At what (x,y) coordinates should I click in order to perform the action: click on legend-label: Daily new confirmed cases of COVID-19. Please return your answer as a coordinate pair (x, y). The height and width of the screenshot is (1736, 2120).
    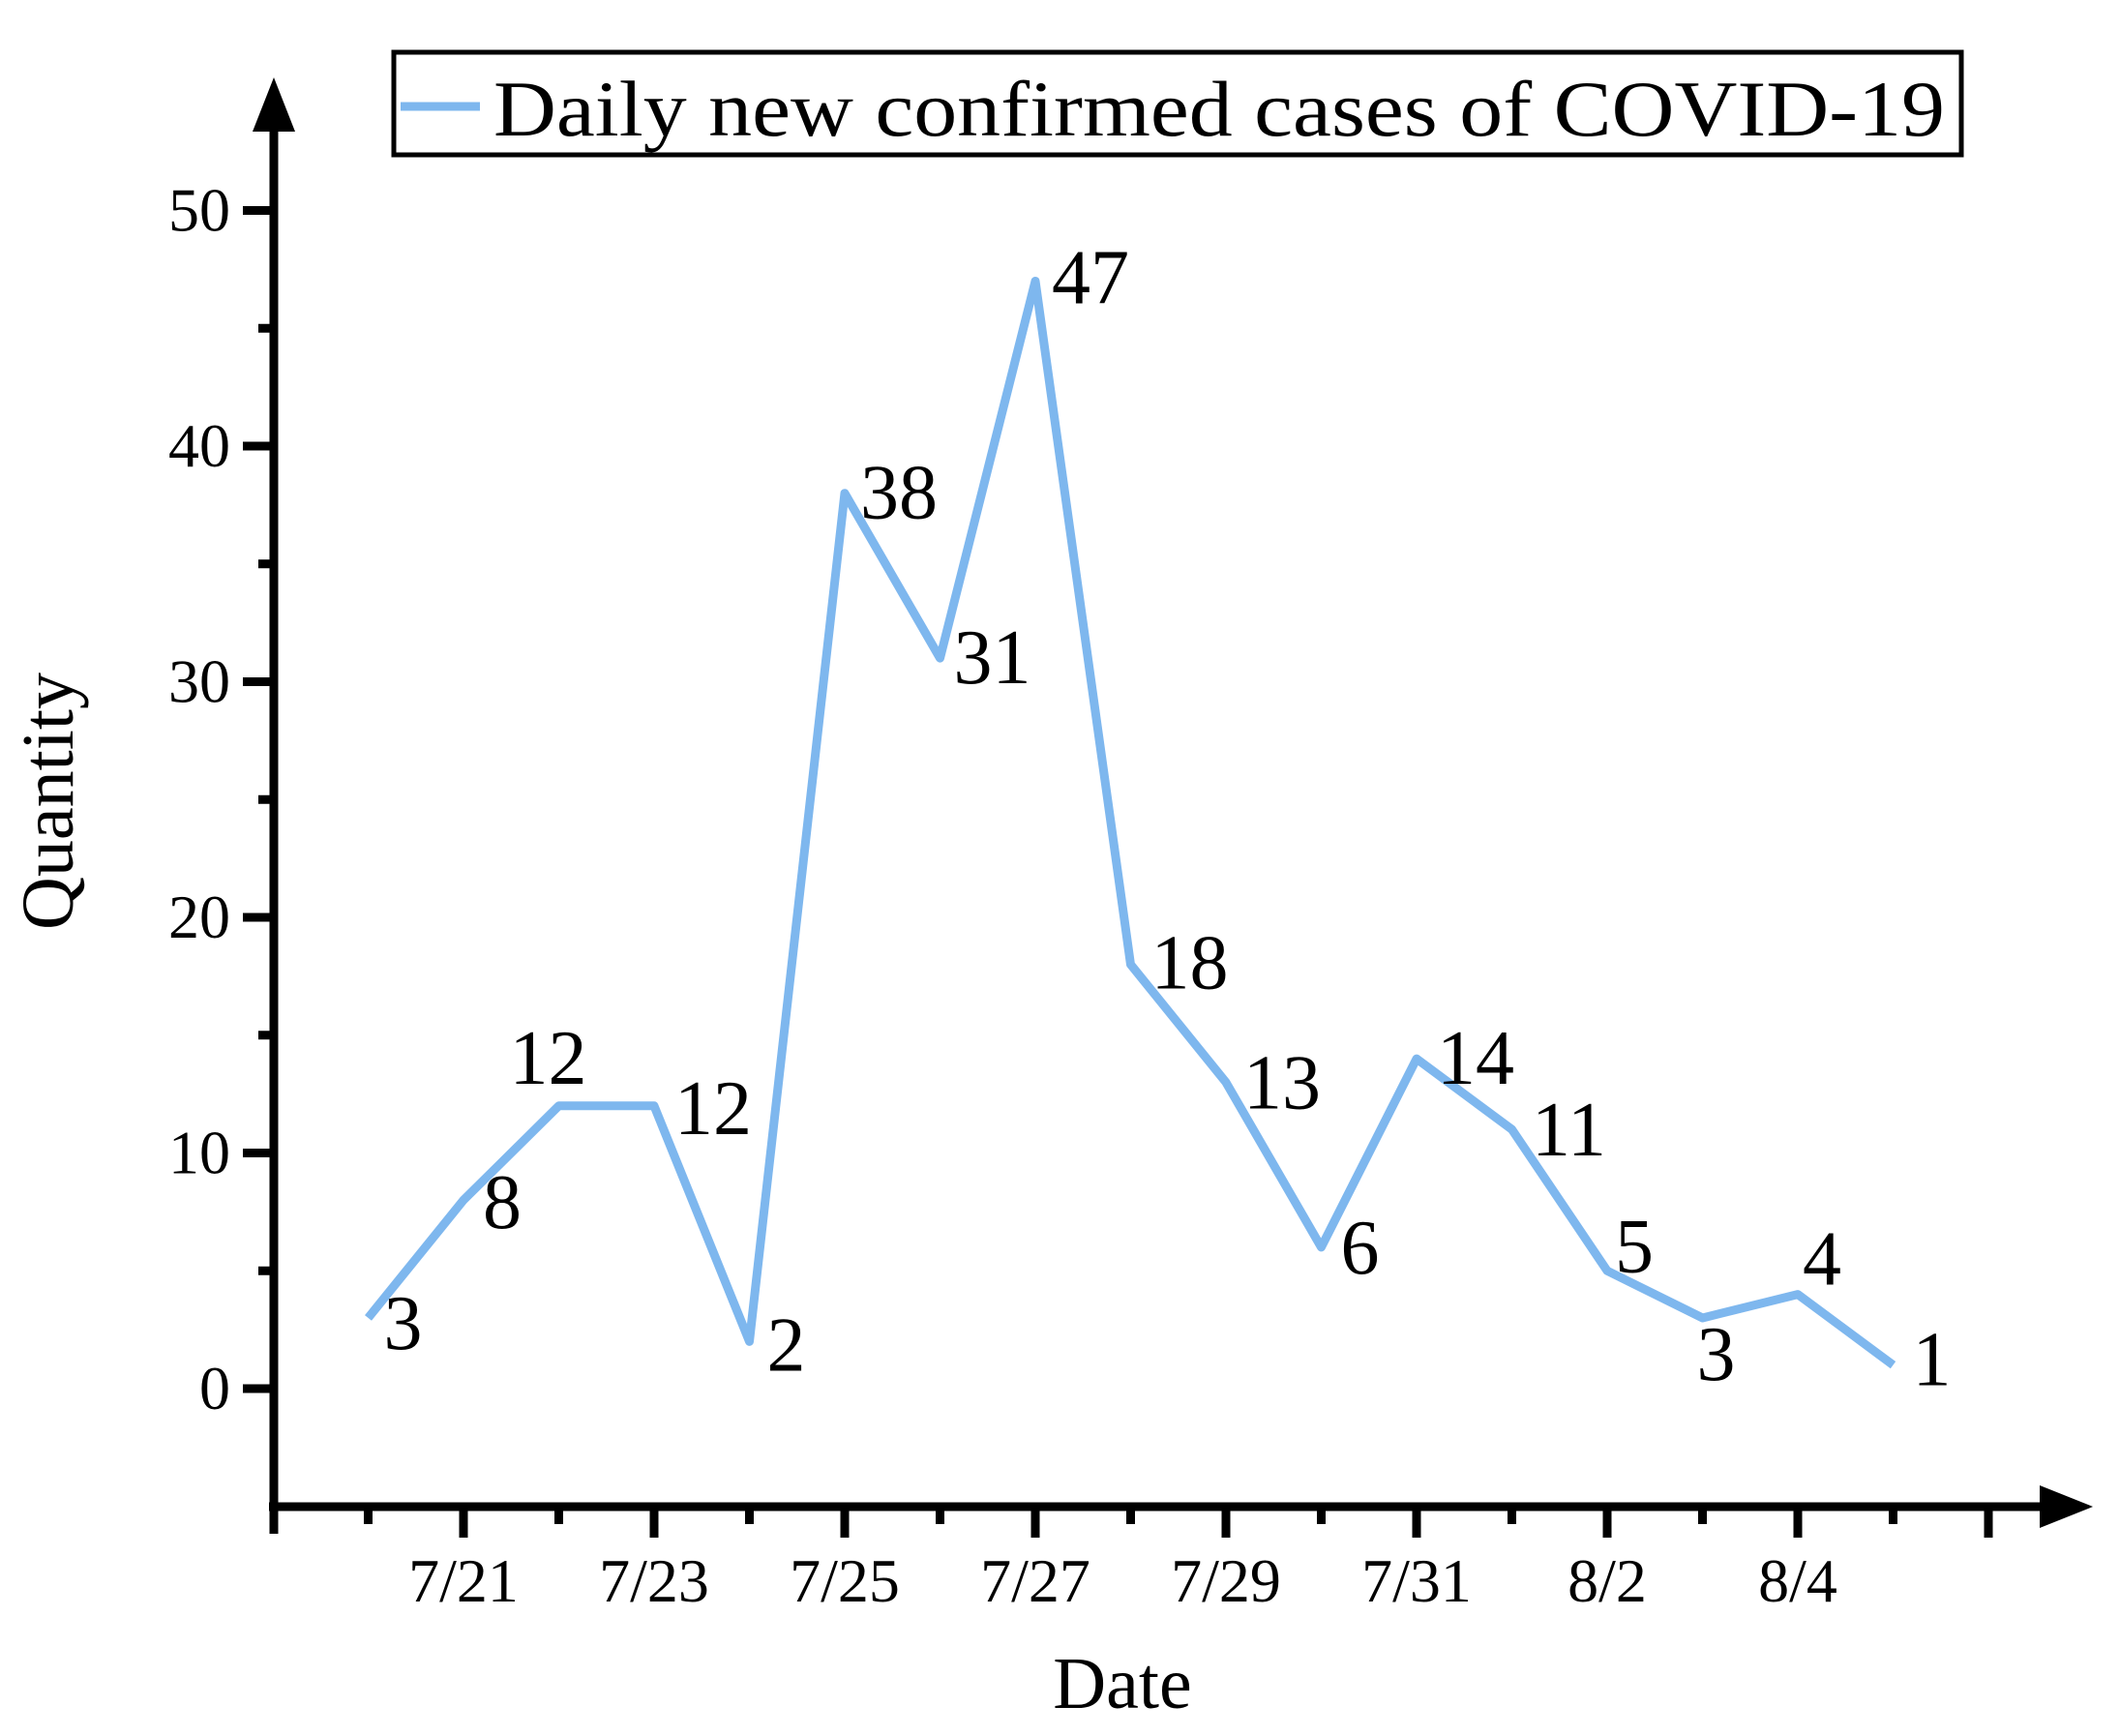
    Looking at the image, I should click on (1219, 109).